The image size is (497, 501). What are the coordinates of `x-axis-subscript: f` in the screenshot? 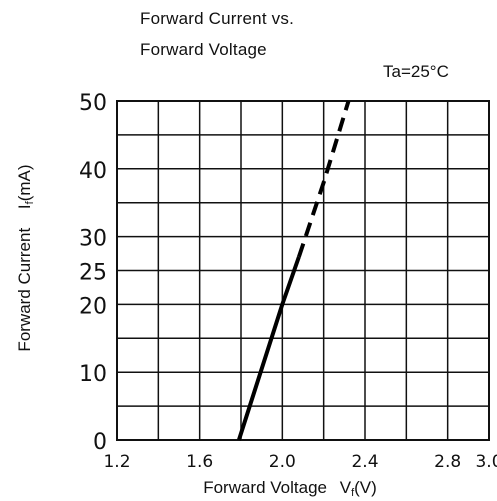 It's located at (353, 493).